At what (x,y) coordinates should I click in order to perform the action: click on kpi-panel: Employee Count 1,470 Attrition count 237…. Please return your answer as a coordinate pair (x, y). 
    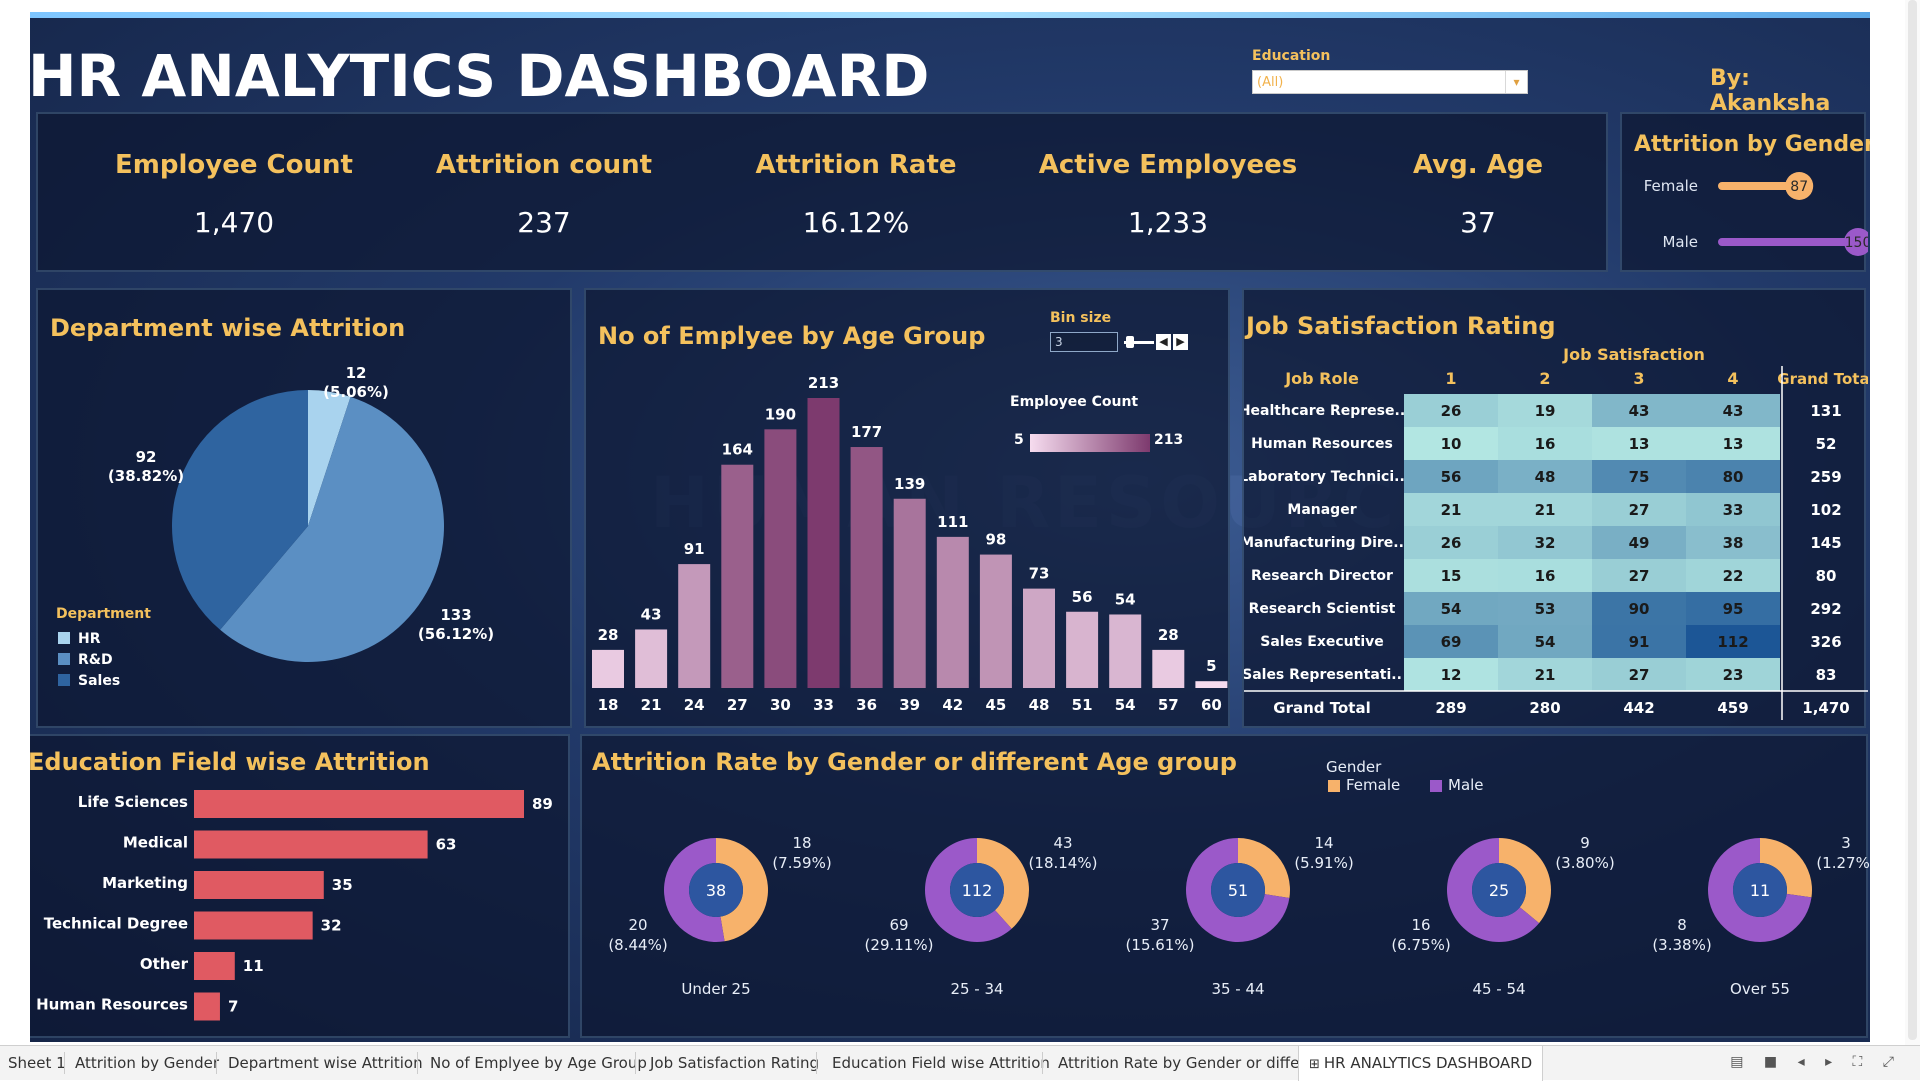
    Looking at the image, I should click on (822, 192).